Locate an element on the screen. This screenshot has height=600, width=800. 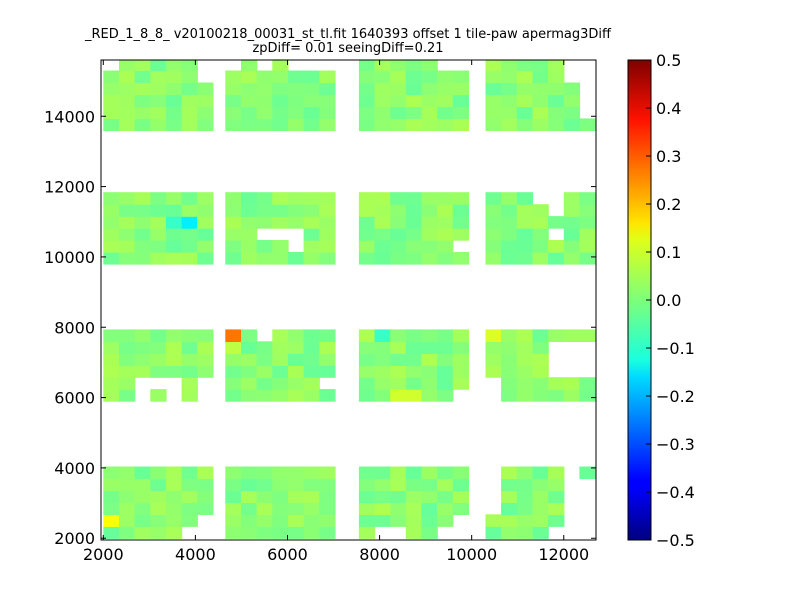
x-tick-label: 4000 is located at coordinates (195, 554).